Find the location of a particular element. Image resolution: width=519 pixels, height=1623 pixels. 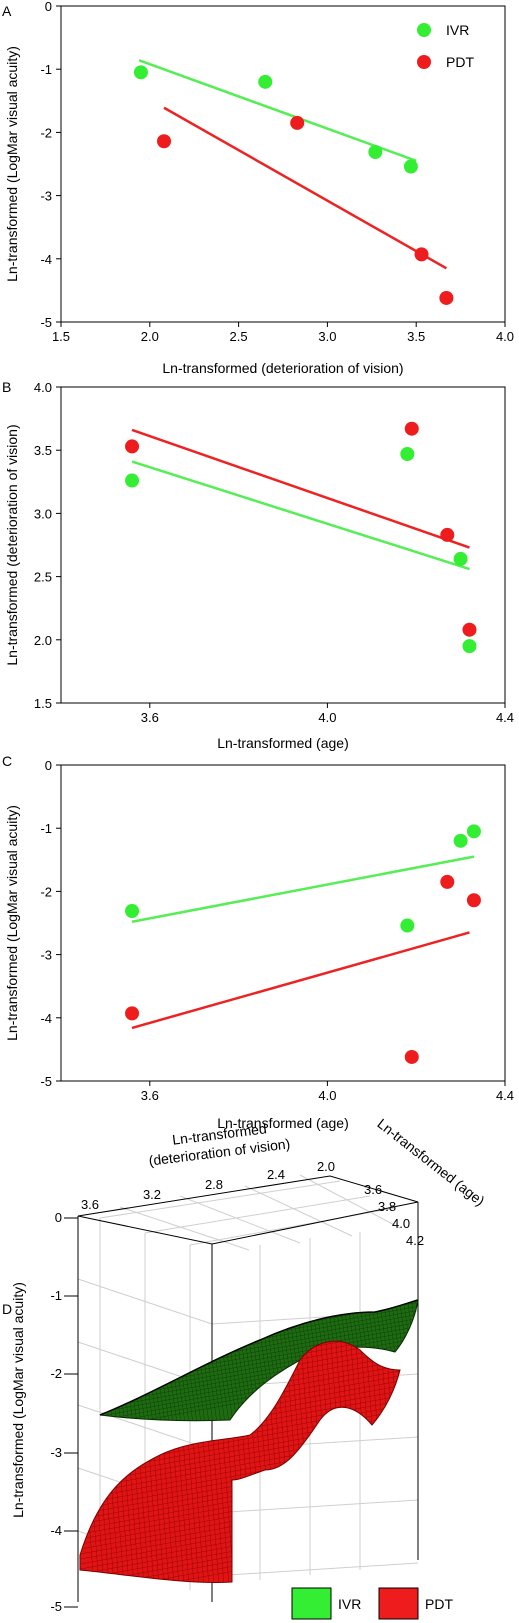

tick-label: 4.0 is located at coordinates (401, 1223).